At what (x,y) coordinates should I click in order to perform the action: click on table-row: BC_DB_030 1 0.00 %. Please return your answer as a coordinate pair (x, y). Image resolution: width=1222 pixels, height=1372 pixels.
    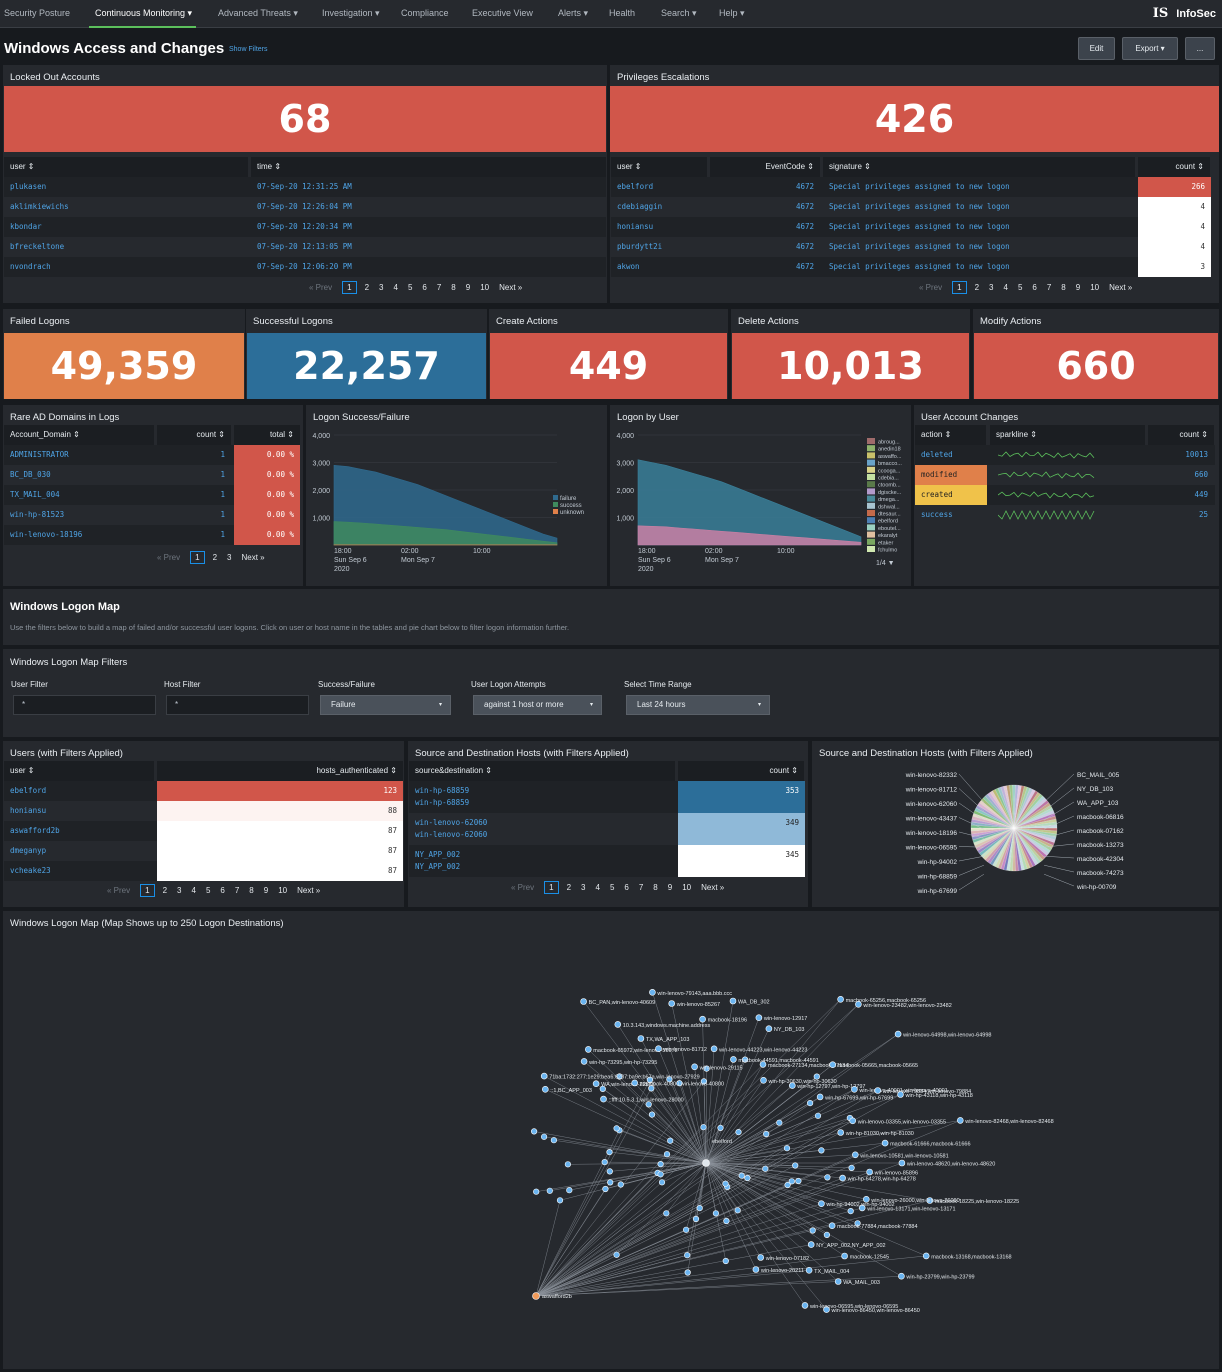
    Looking at the image, I should click on (152, 475).